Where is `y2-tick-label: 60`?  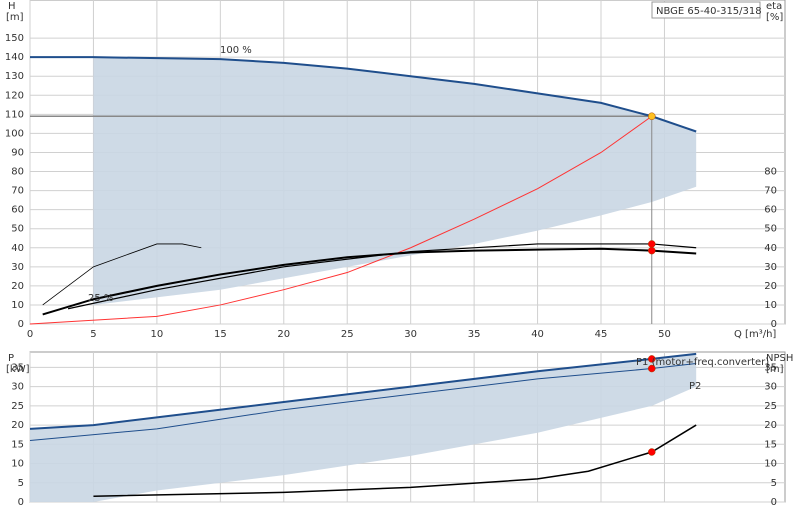 y2-tick-label: 60 is located at coordinates (770, 210).